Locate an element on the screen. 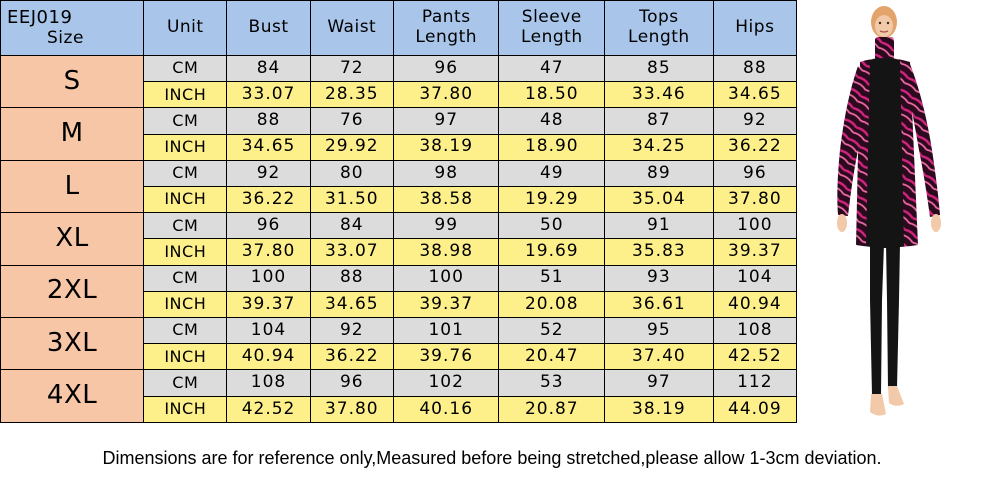 This screenshot has width=984, height=500. size-row-cm: XL CM 96 84 99 50 91 100 is located at coordinates (399, 239).